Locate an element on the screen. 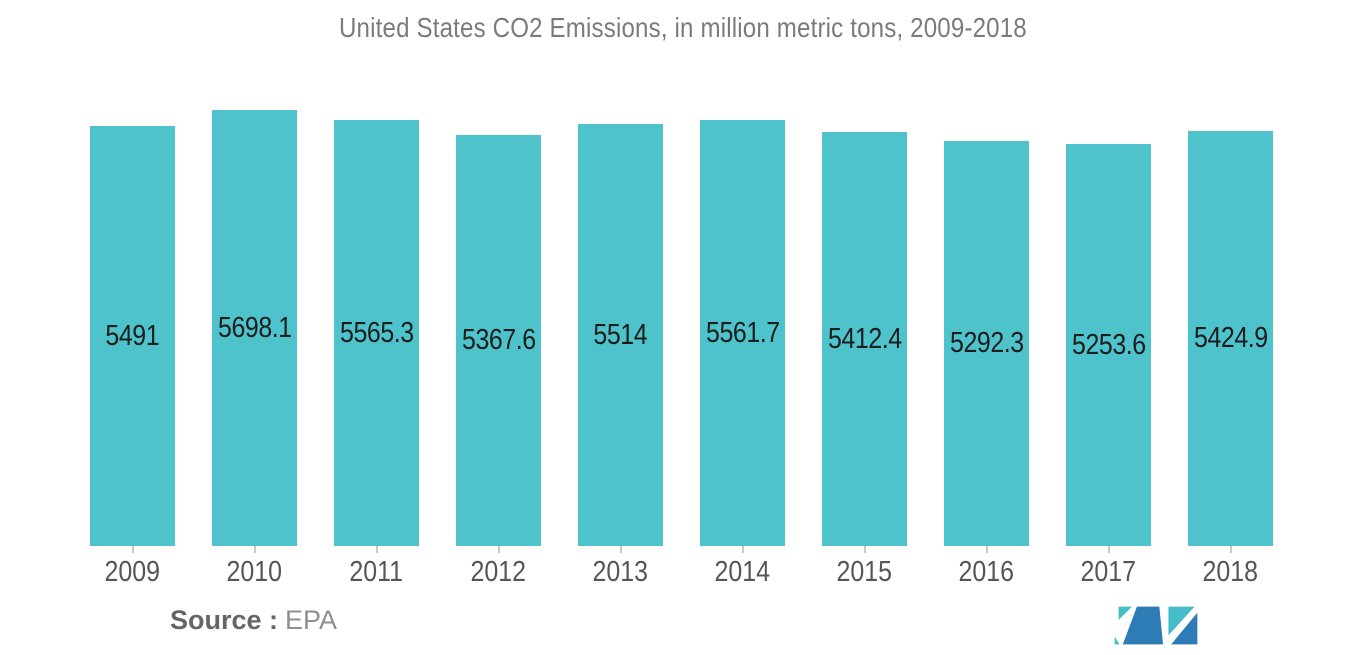 Image resolution: width=1366 pixels, height=655 pixels. x-axis-label: 2013 is located at coordinates (620, 572).